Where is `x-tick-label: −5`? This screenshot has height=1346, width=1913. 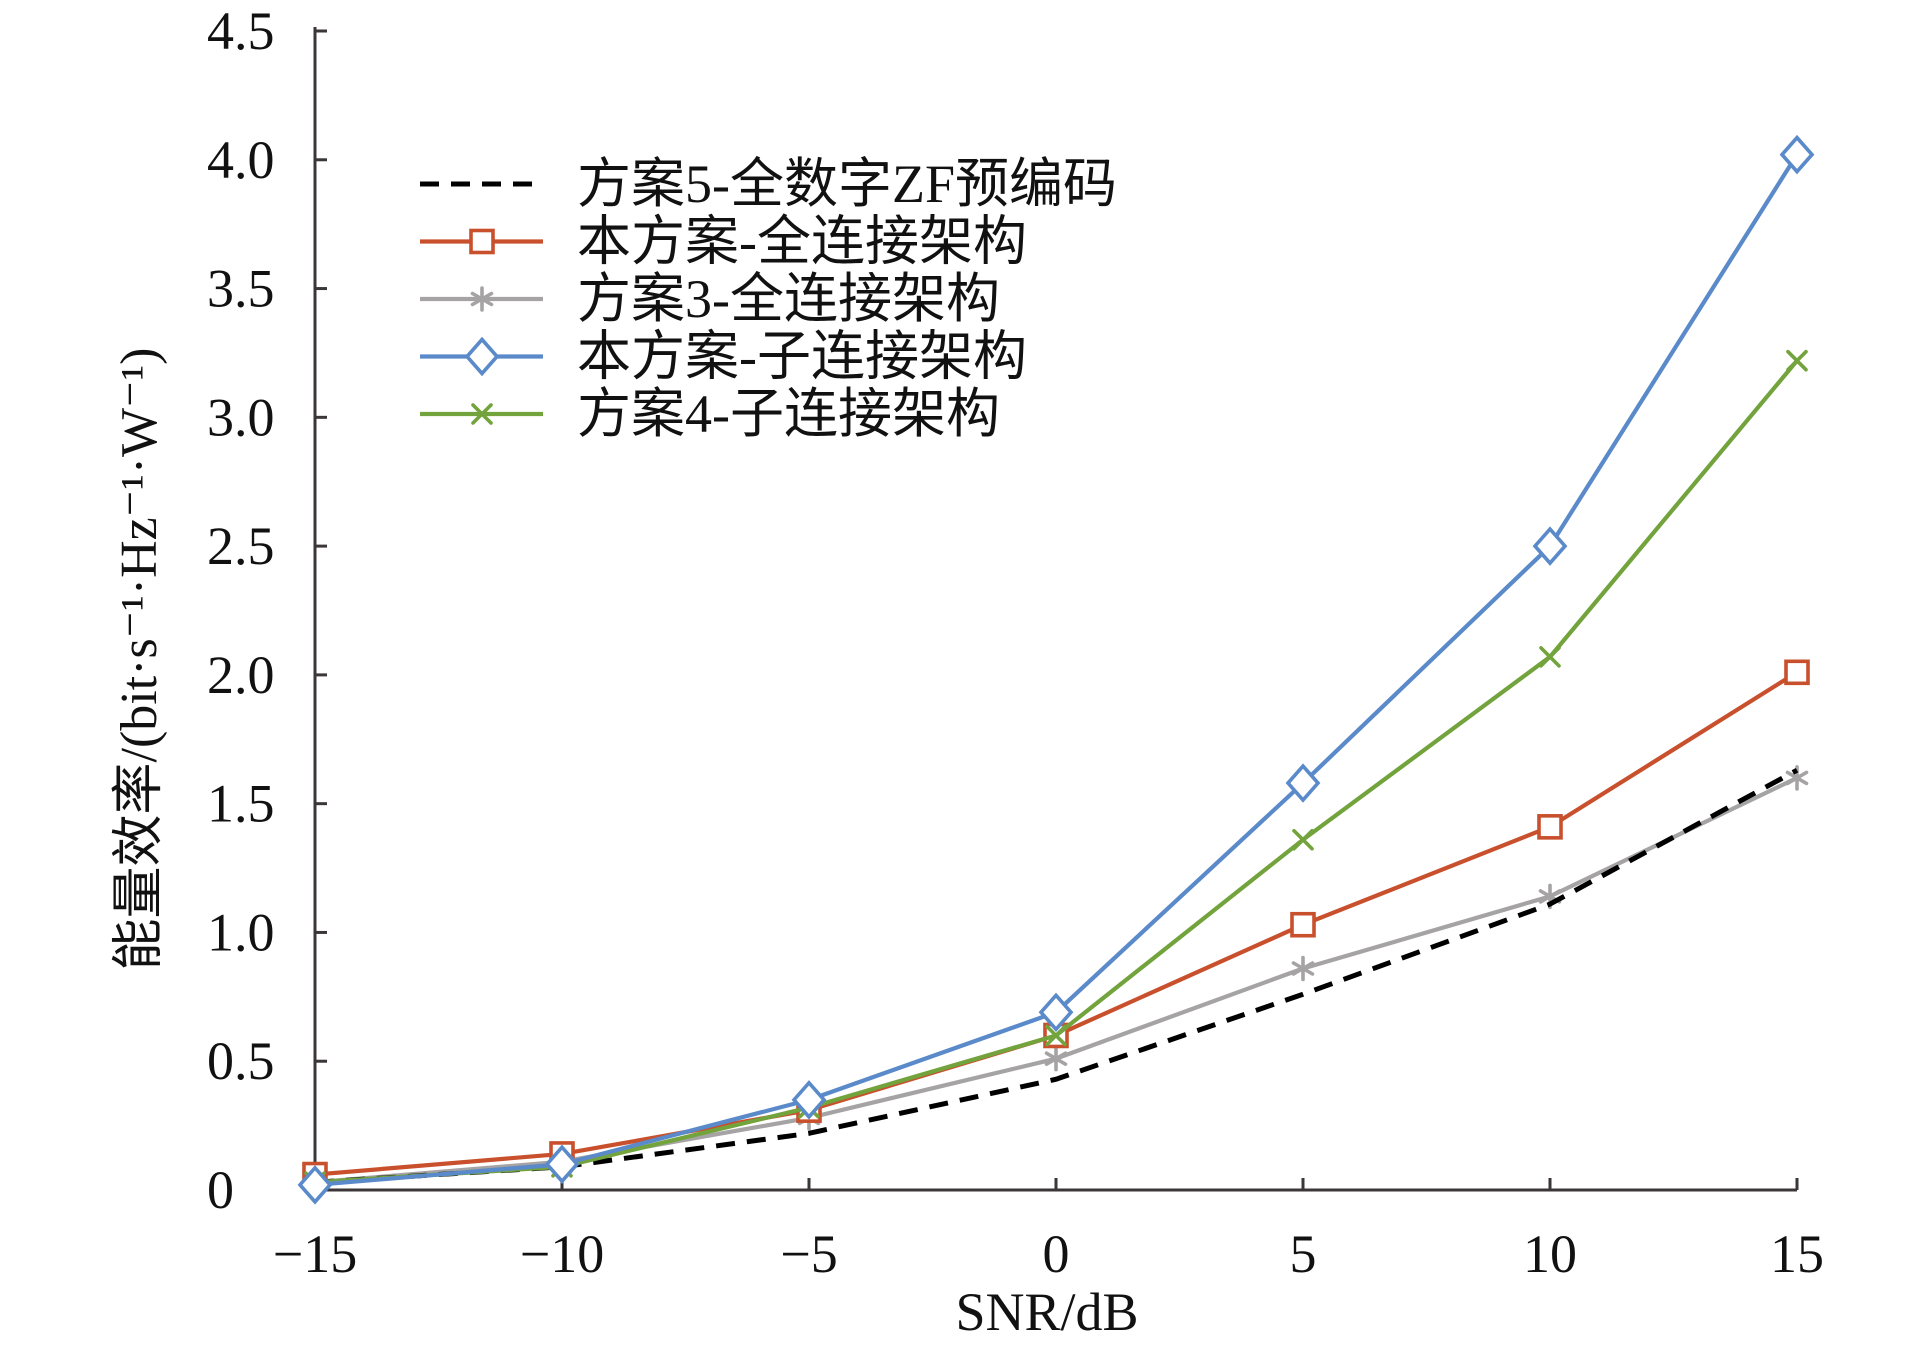
x-tick-label: −5 is located at coordinates (808, 1254).